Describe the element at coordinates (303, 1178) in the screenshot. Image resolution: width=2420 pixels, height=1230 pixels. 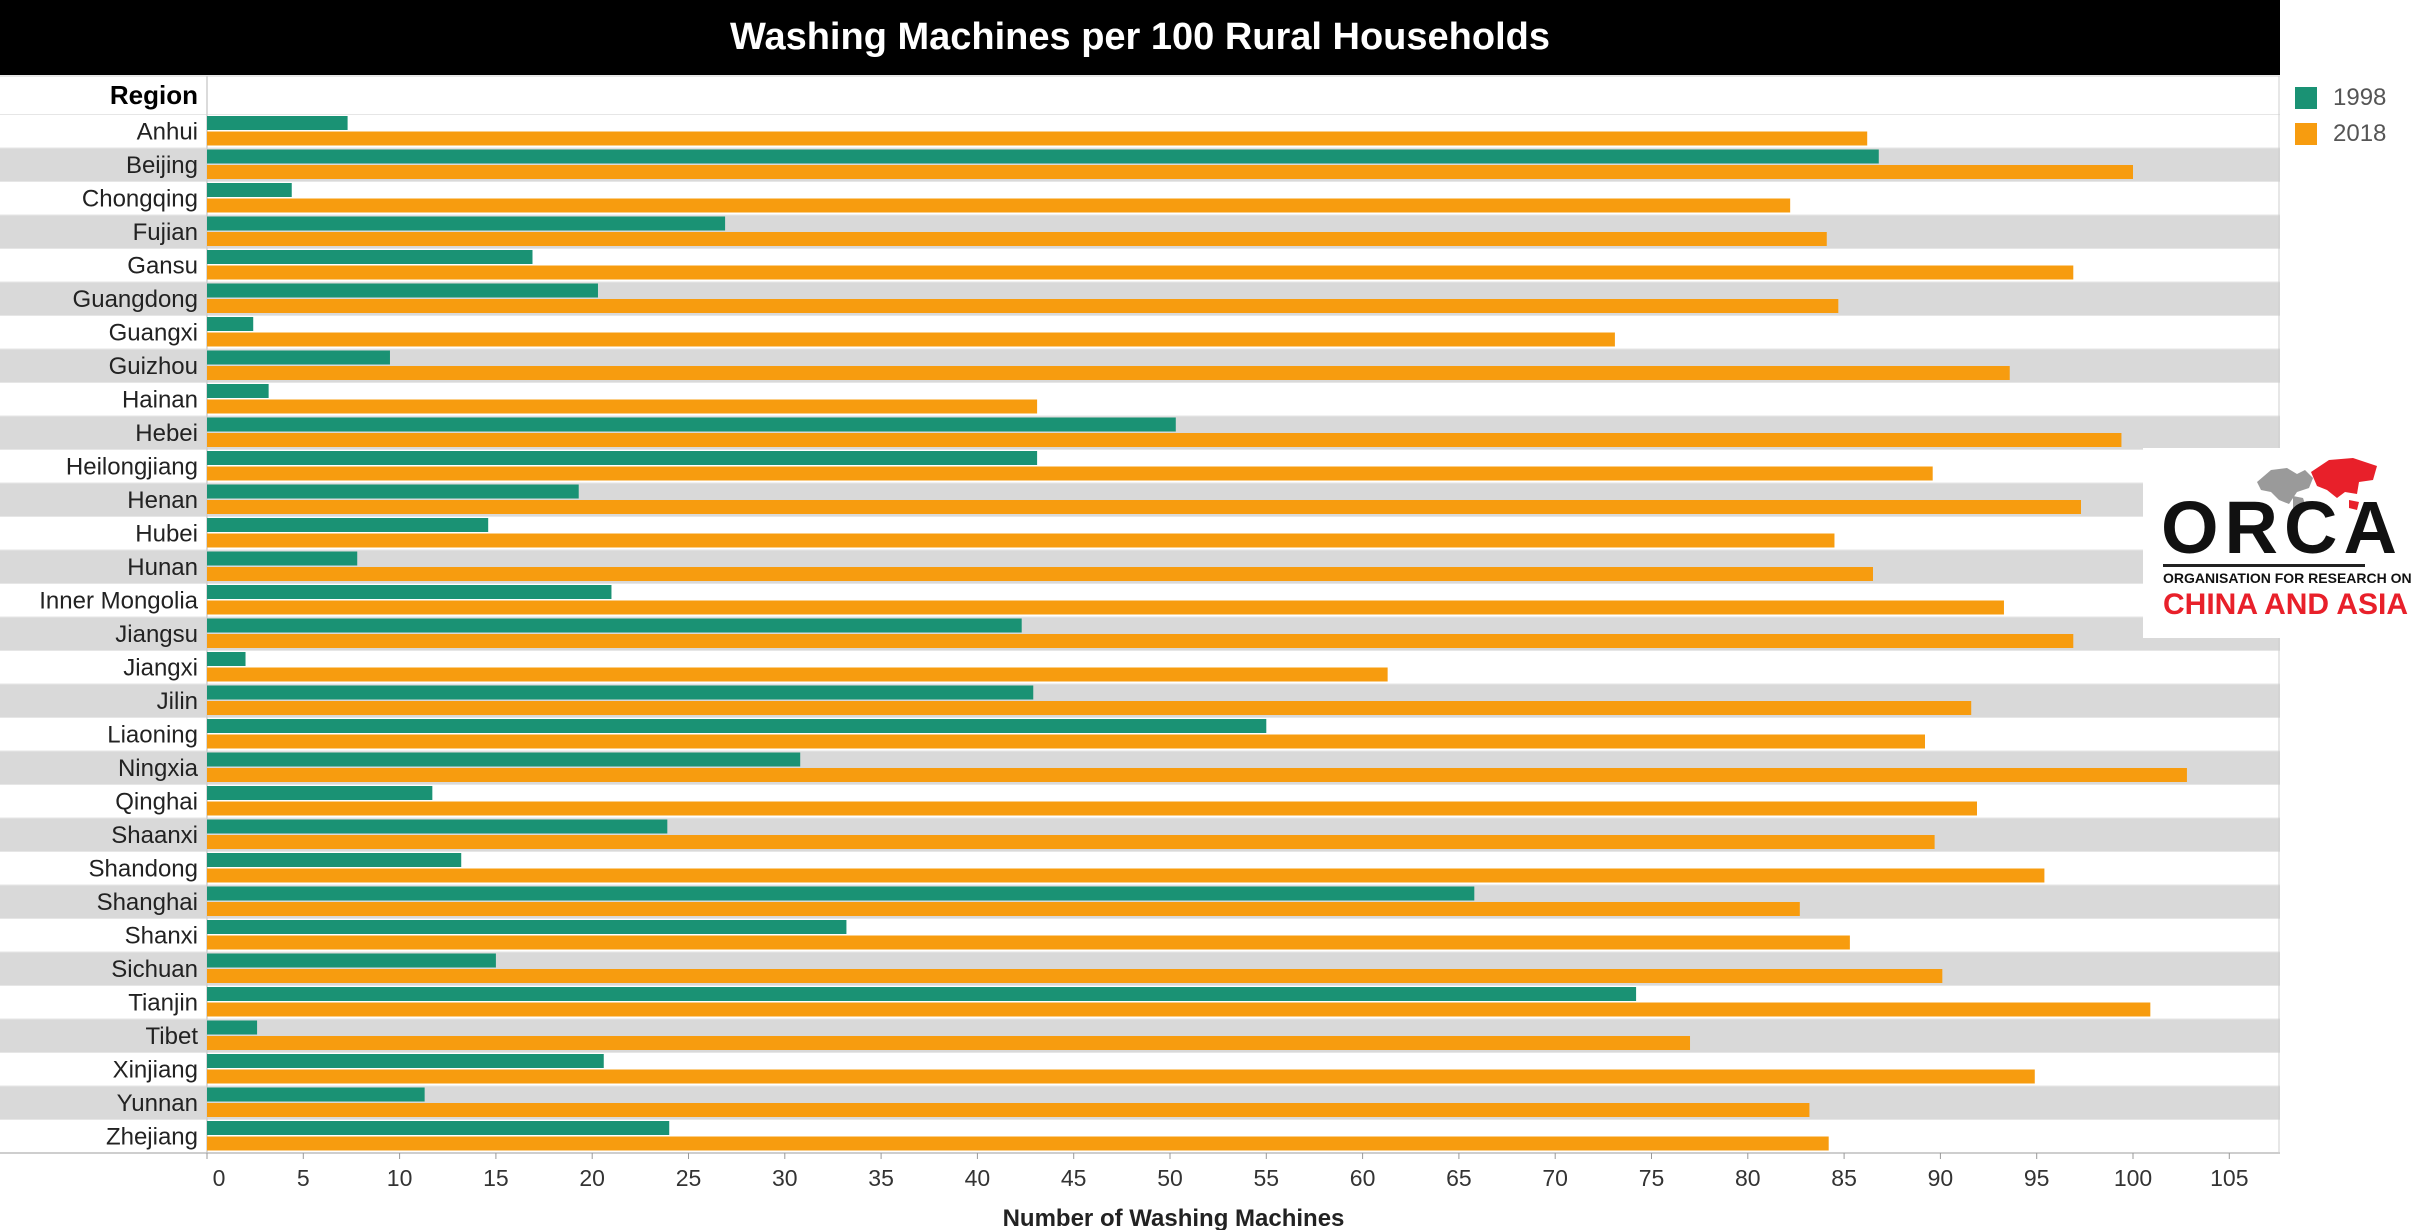
I see `x-tick-label: 5` at that location.